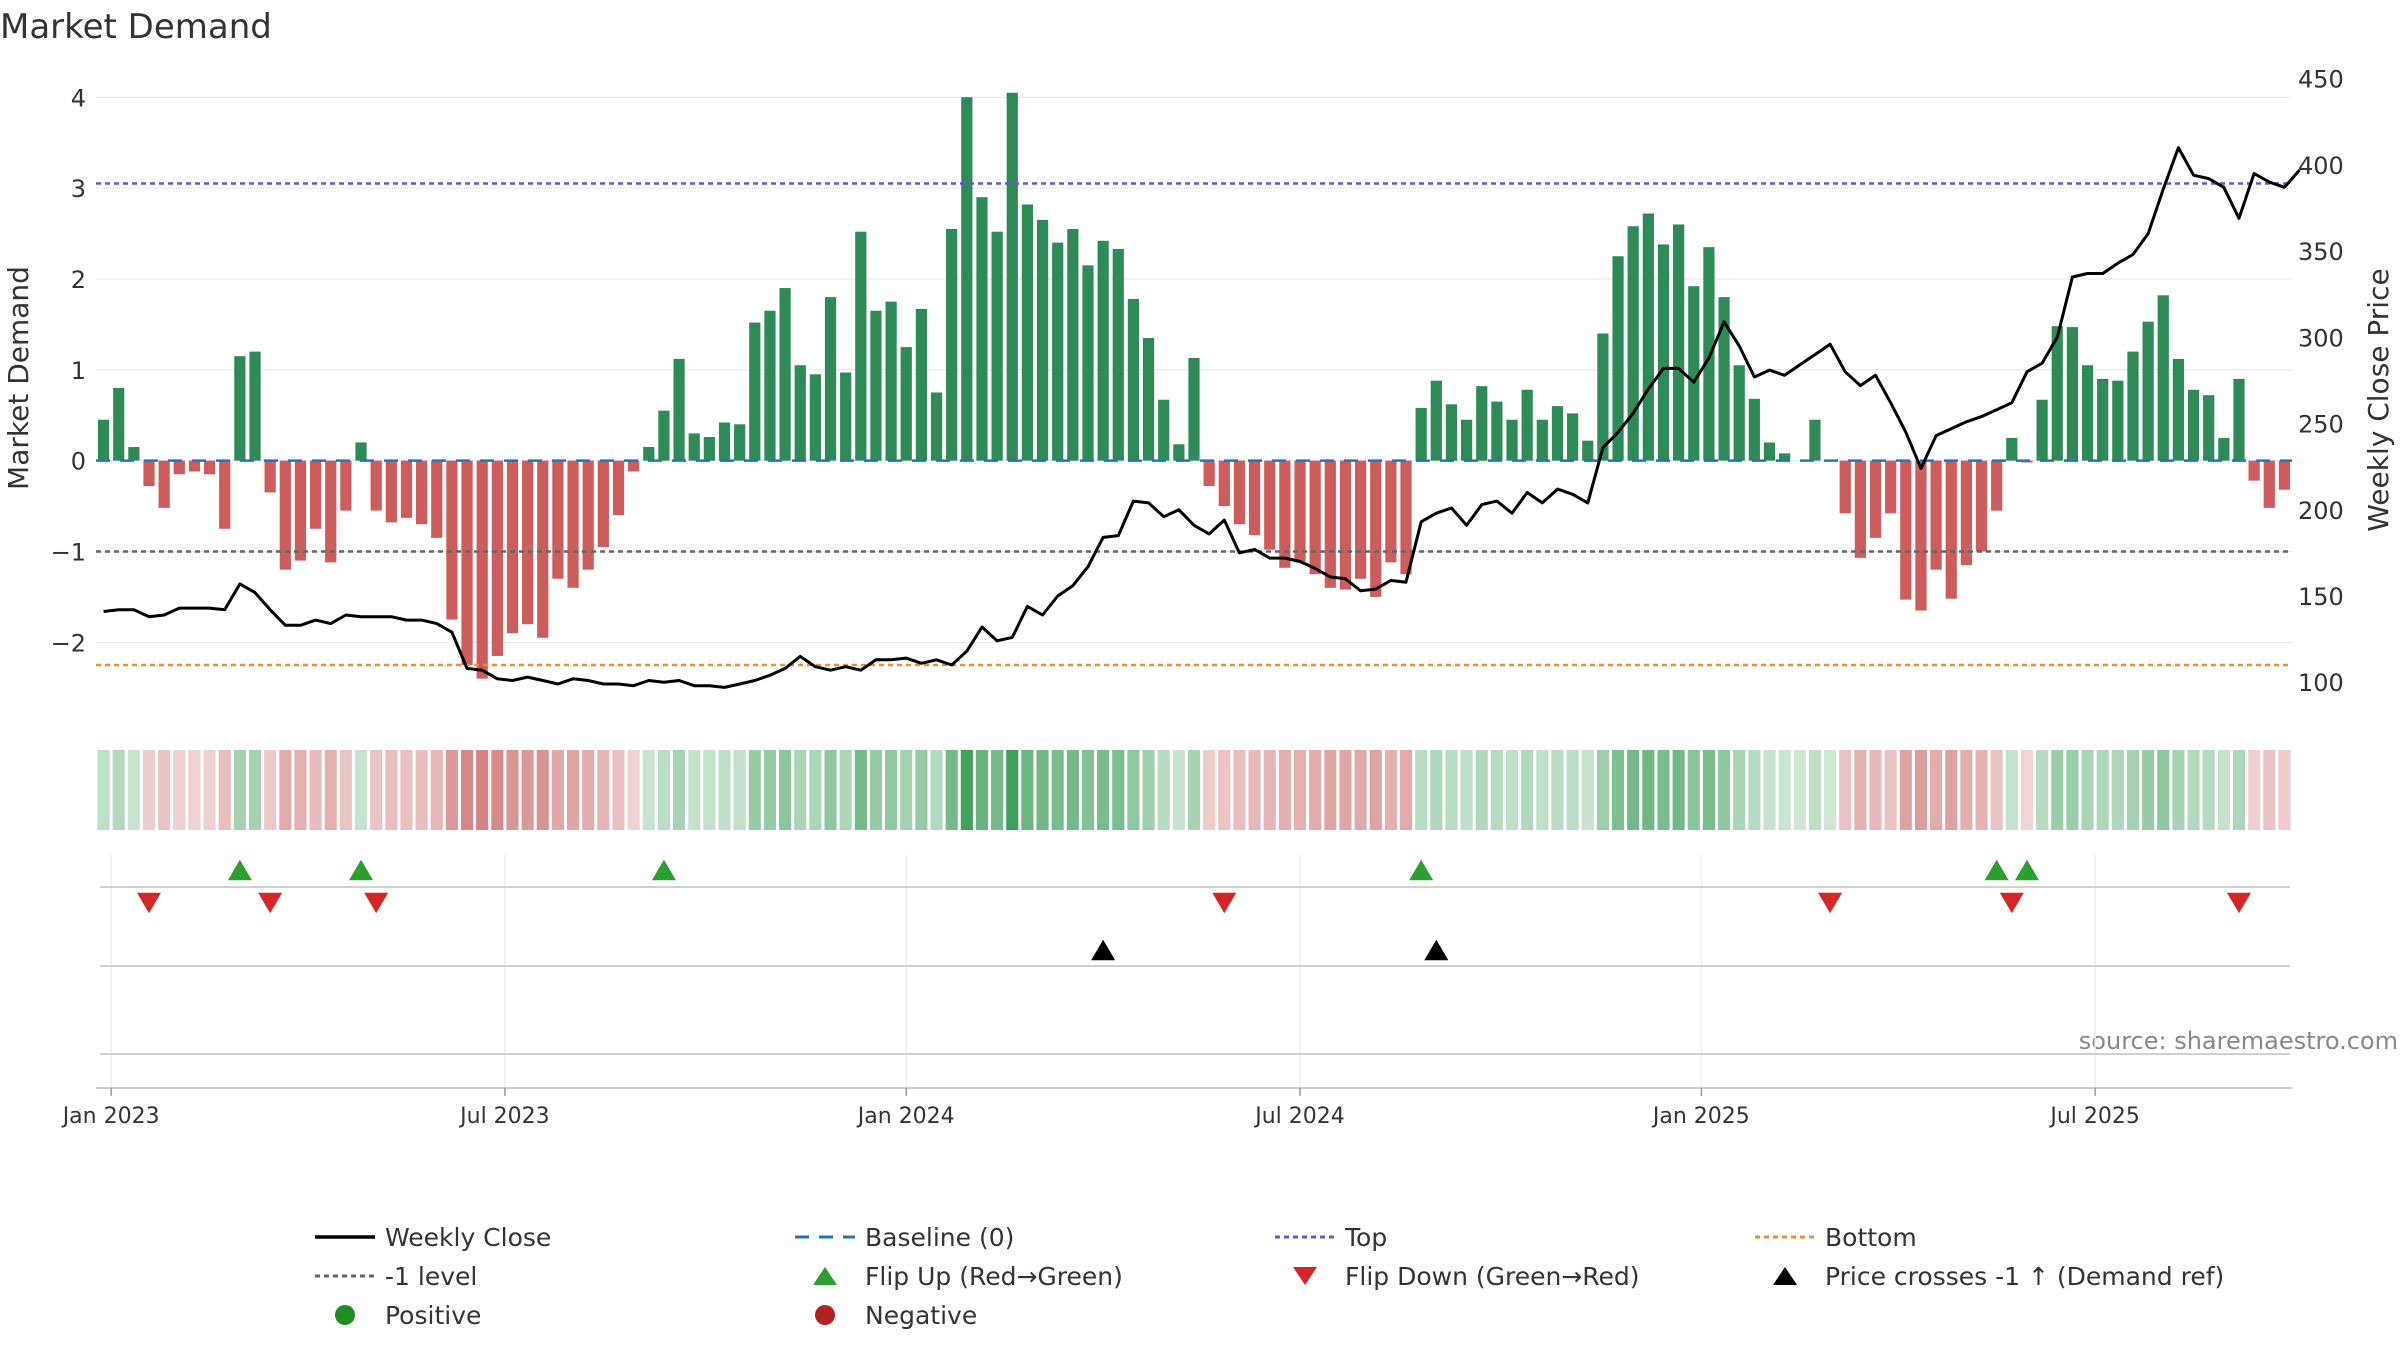  I want to click on legend-label: Flip Down (Green→Red), so click(1492, 1276).